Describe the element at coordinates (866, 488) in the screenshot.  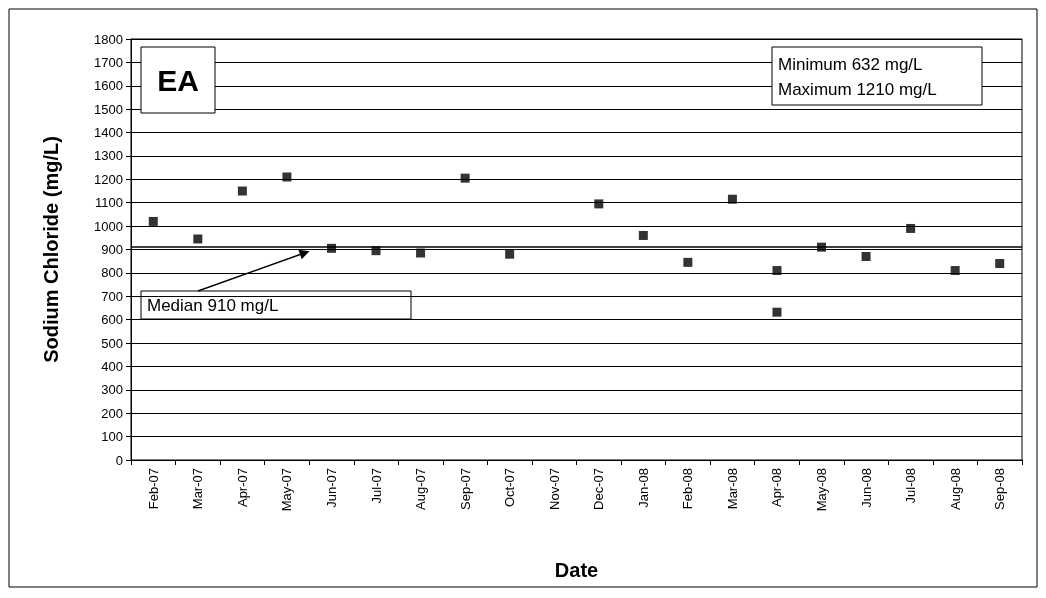
I see `x-tick-label: Jun-08` at that location.